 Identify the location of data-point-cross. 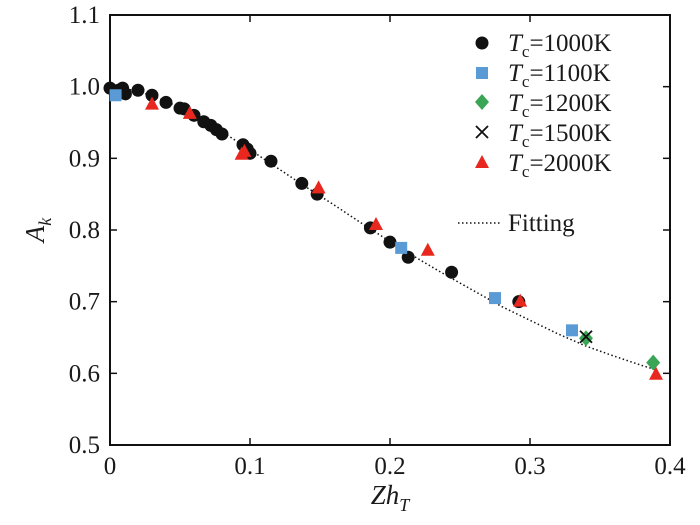
(586, 337).